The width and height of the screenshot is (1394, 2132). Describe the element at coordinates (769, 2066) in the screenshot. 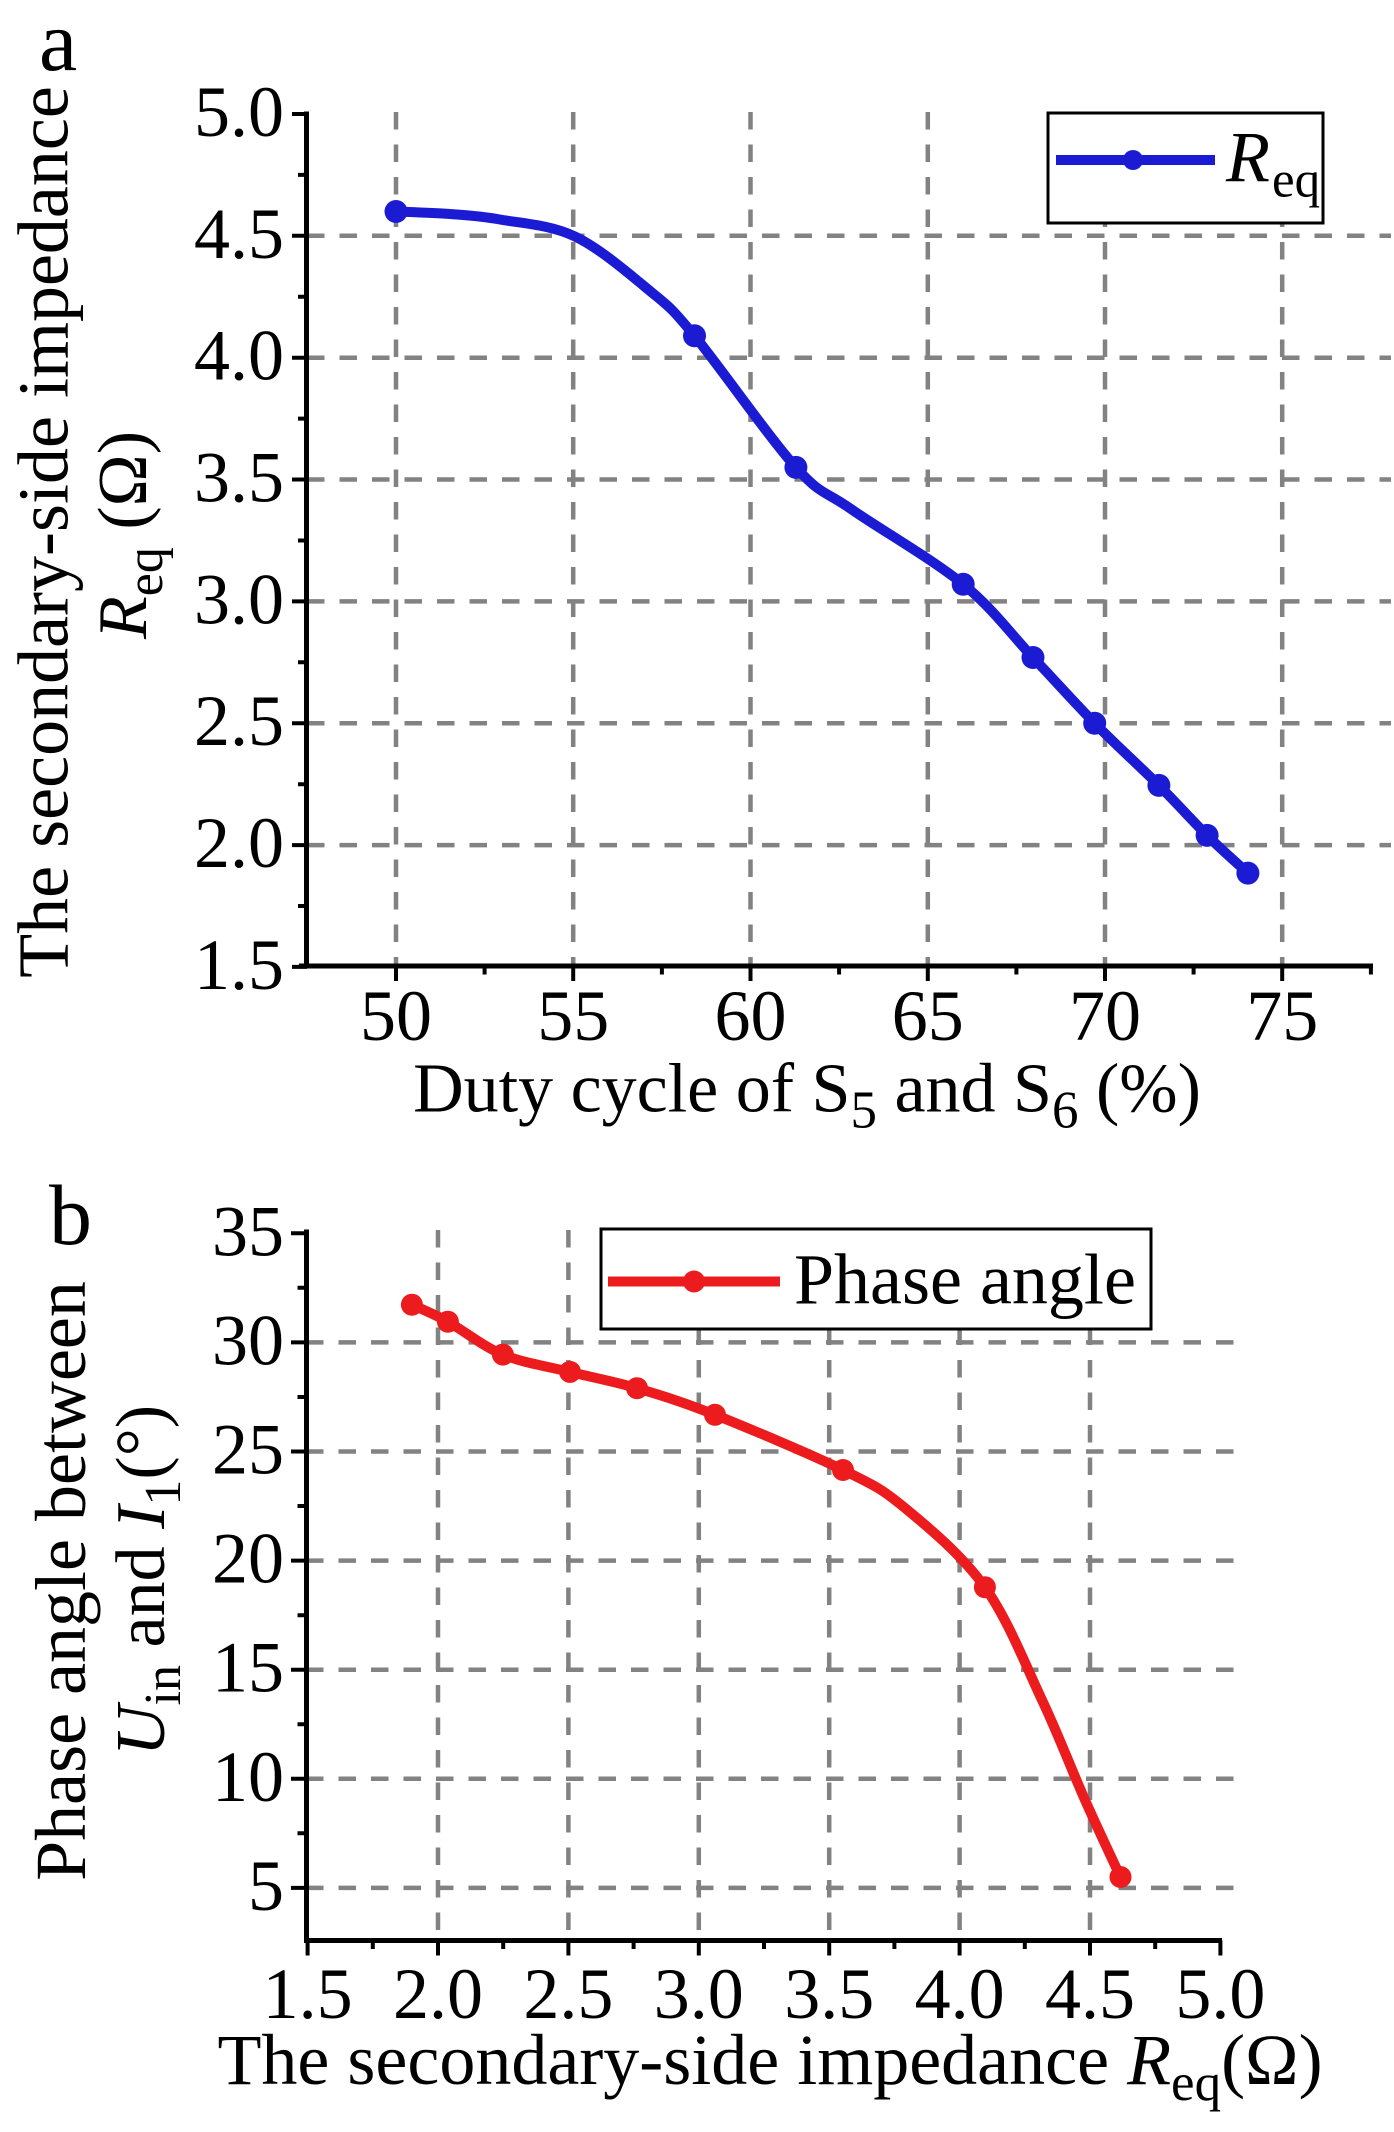

I see `svg-text:The secondary-side impedance R: The secondary-side impedance Req(Ω)` at that location.